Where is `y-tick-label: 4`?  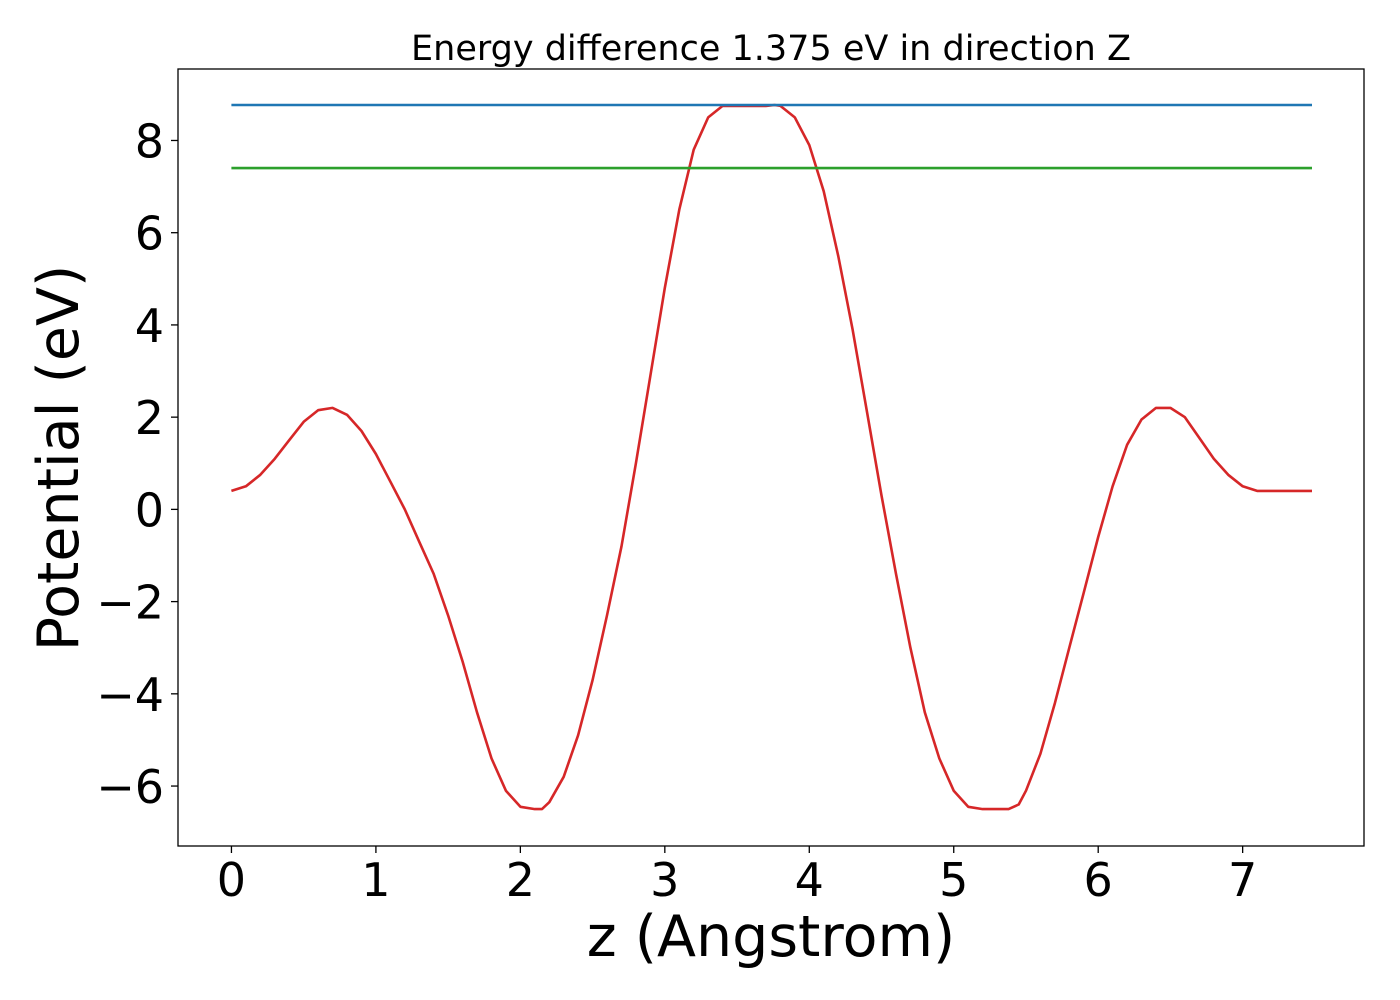 y-tick-label: 4 is located at coordinates (149, 326).